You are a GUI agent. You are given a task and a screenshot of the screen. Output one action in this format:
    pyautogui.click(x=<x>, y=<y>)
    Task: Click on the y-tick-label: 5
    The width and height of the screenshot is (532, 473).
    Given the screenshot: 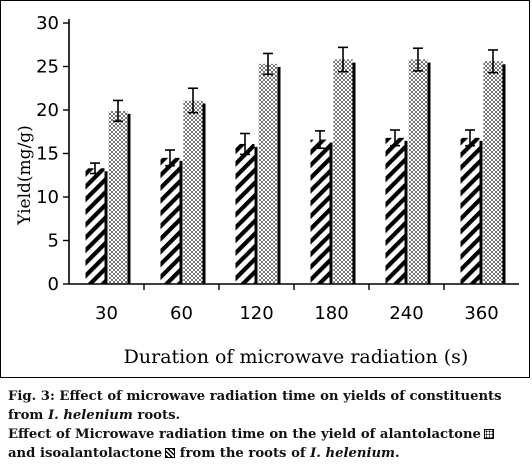 What is the action you would take?
    pyautogui.click(x=53, y=241)
    